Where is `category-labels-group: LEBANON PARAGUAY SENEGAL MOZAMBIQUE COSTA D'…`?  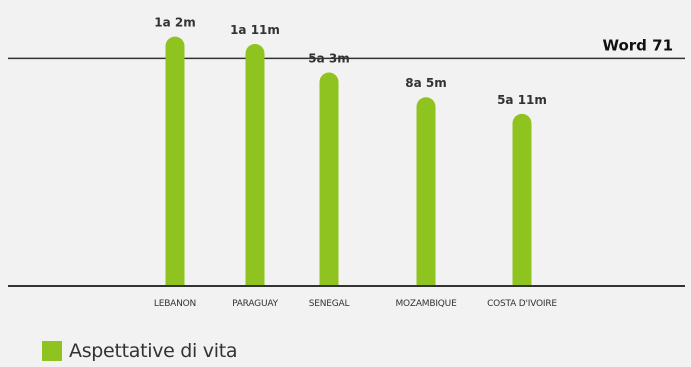 category-labels-group: LEBANON PARAGUAY SENEGAL MOZAMBIQUE COSTA D'… is located at coordinates (356, 304).